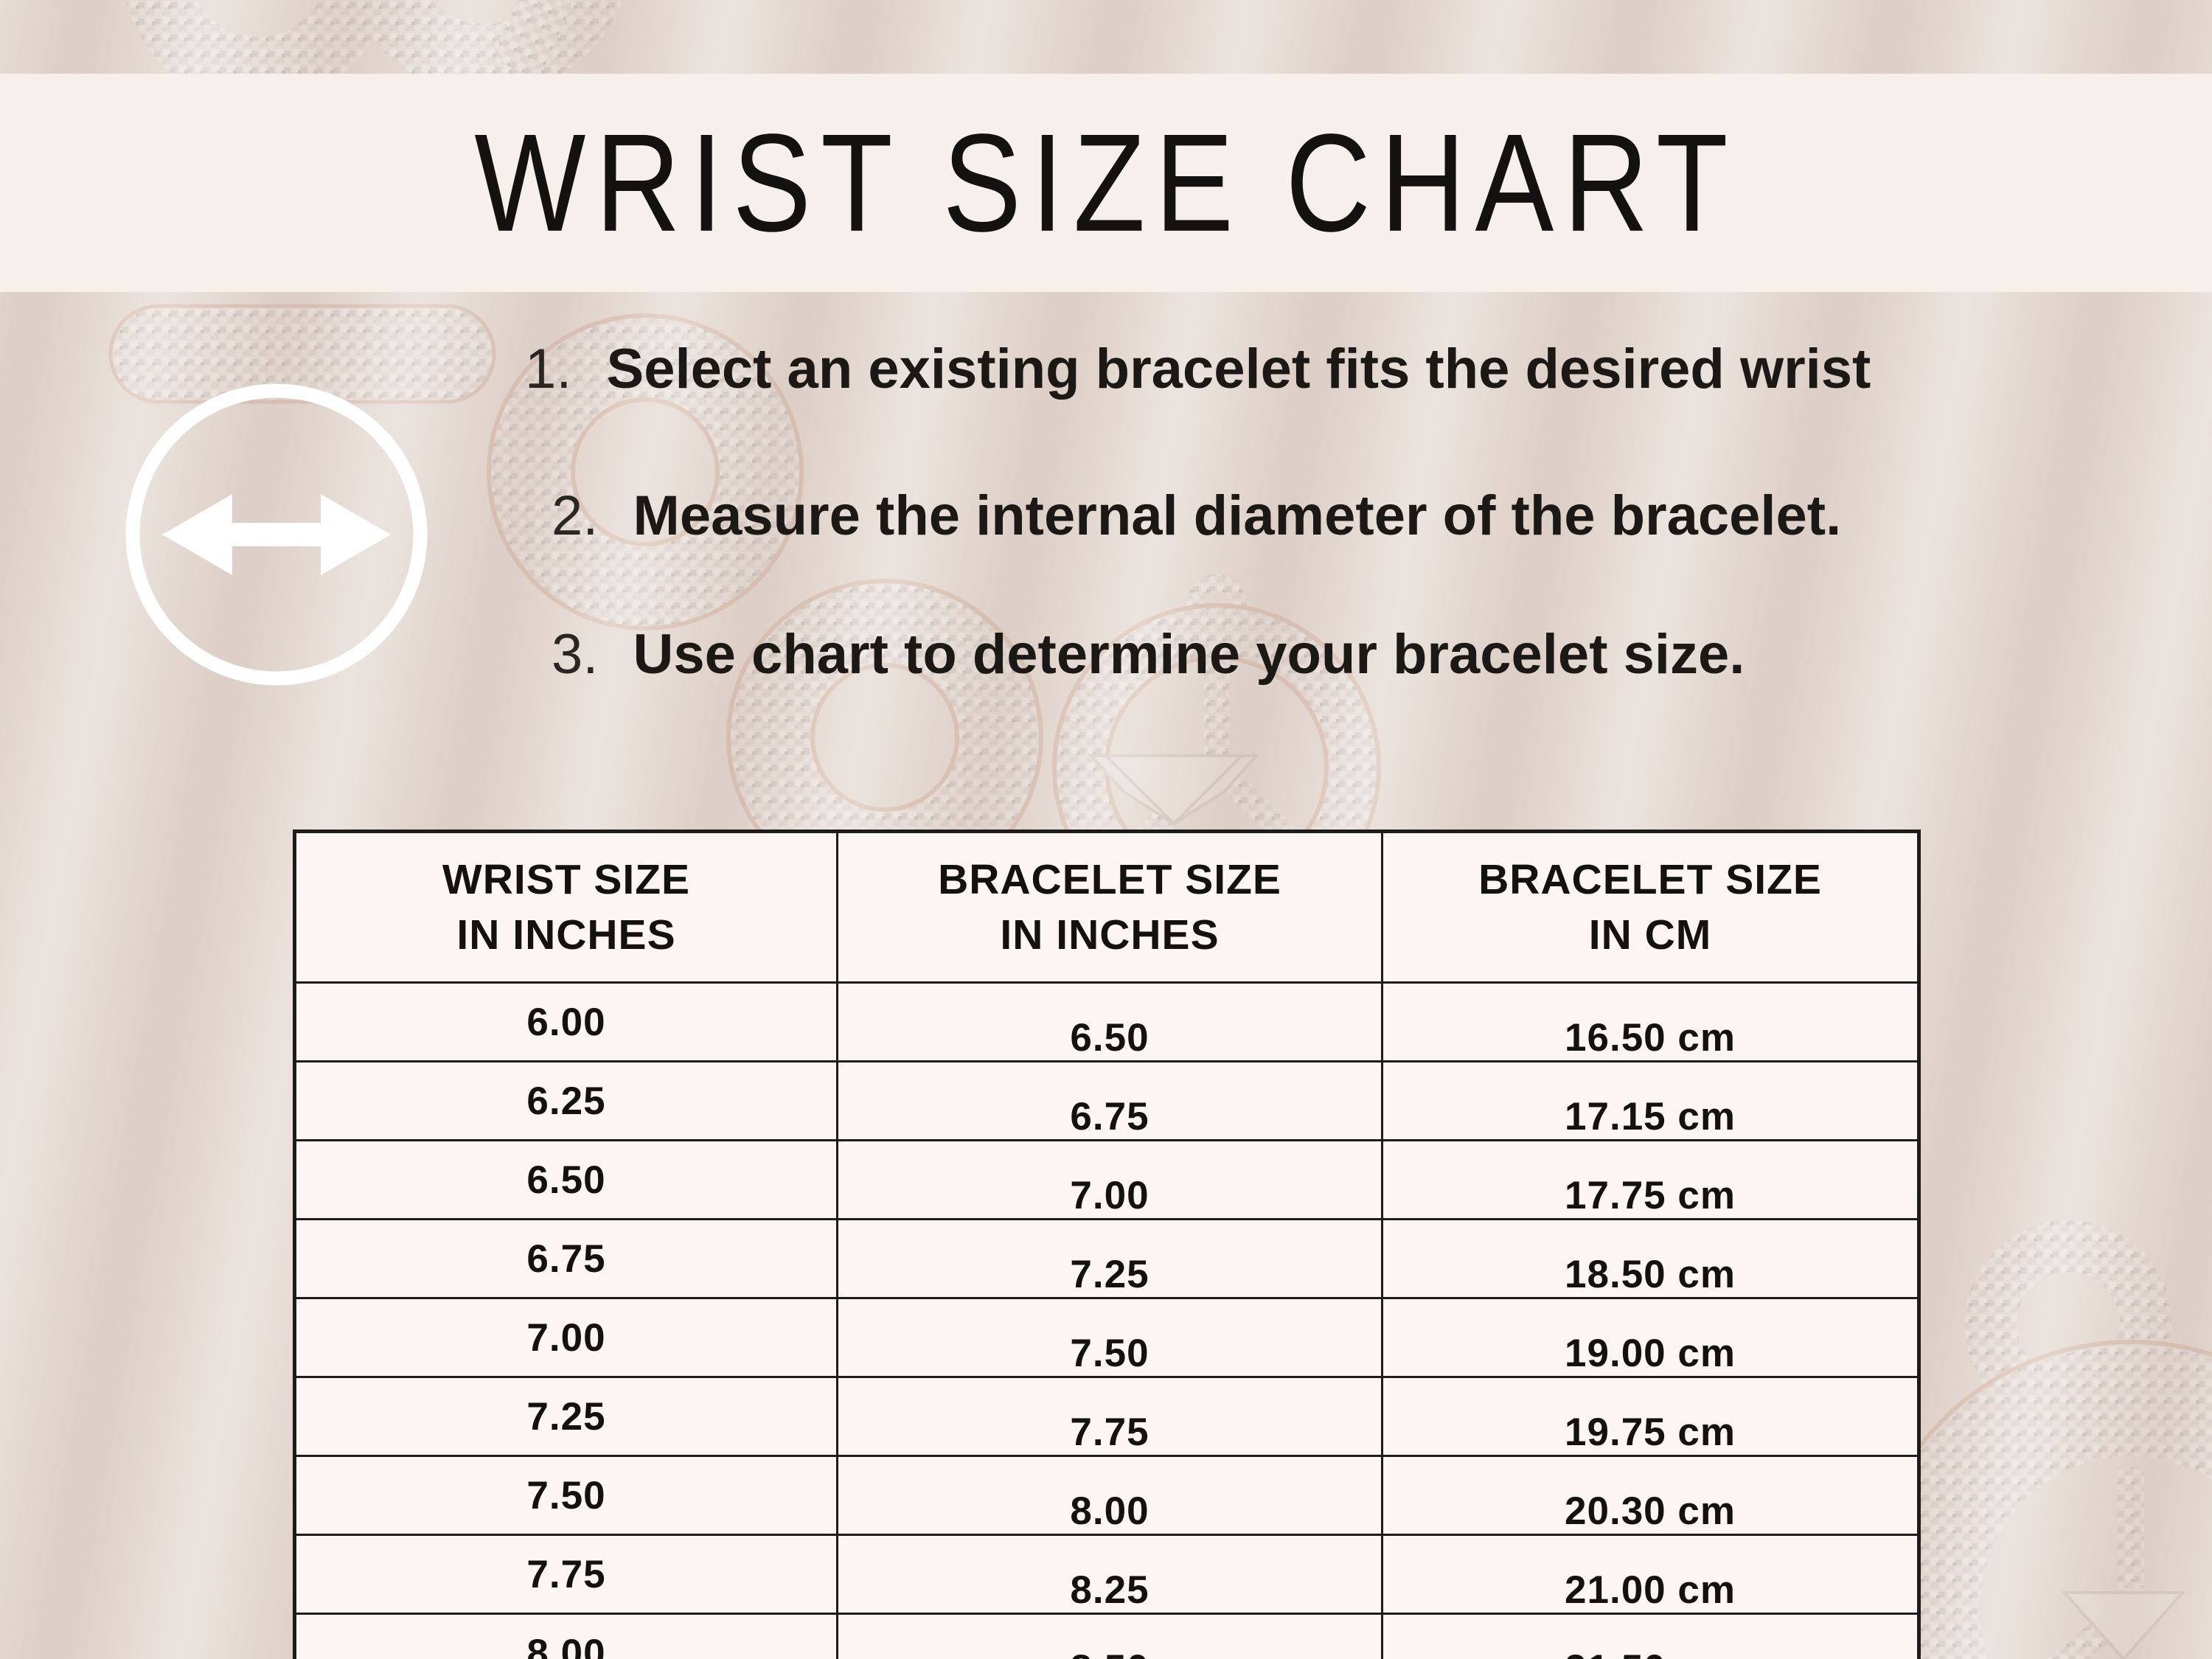  What do you see at coordinates (565, 1179) in the screenshot?
I see `wrist-size-cell: 6.50` at bounding box center [565, 1179].